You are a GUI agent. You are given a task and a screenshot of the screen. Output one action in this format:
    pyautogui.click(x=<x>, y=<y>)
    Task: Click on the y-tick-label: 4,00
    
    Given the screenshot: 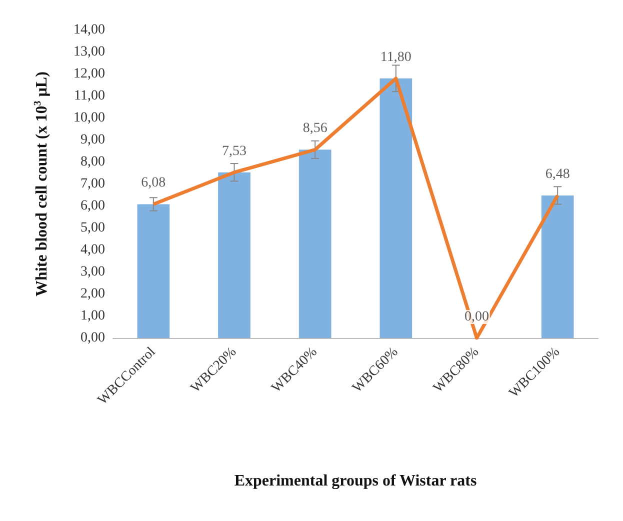 What is the action you would take?
    pyautogui.click(x=92, y=250)
    